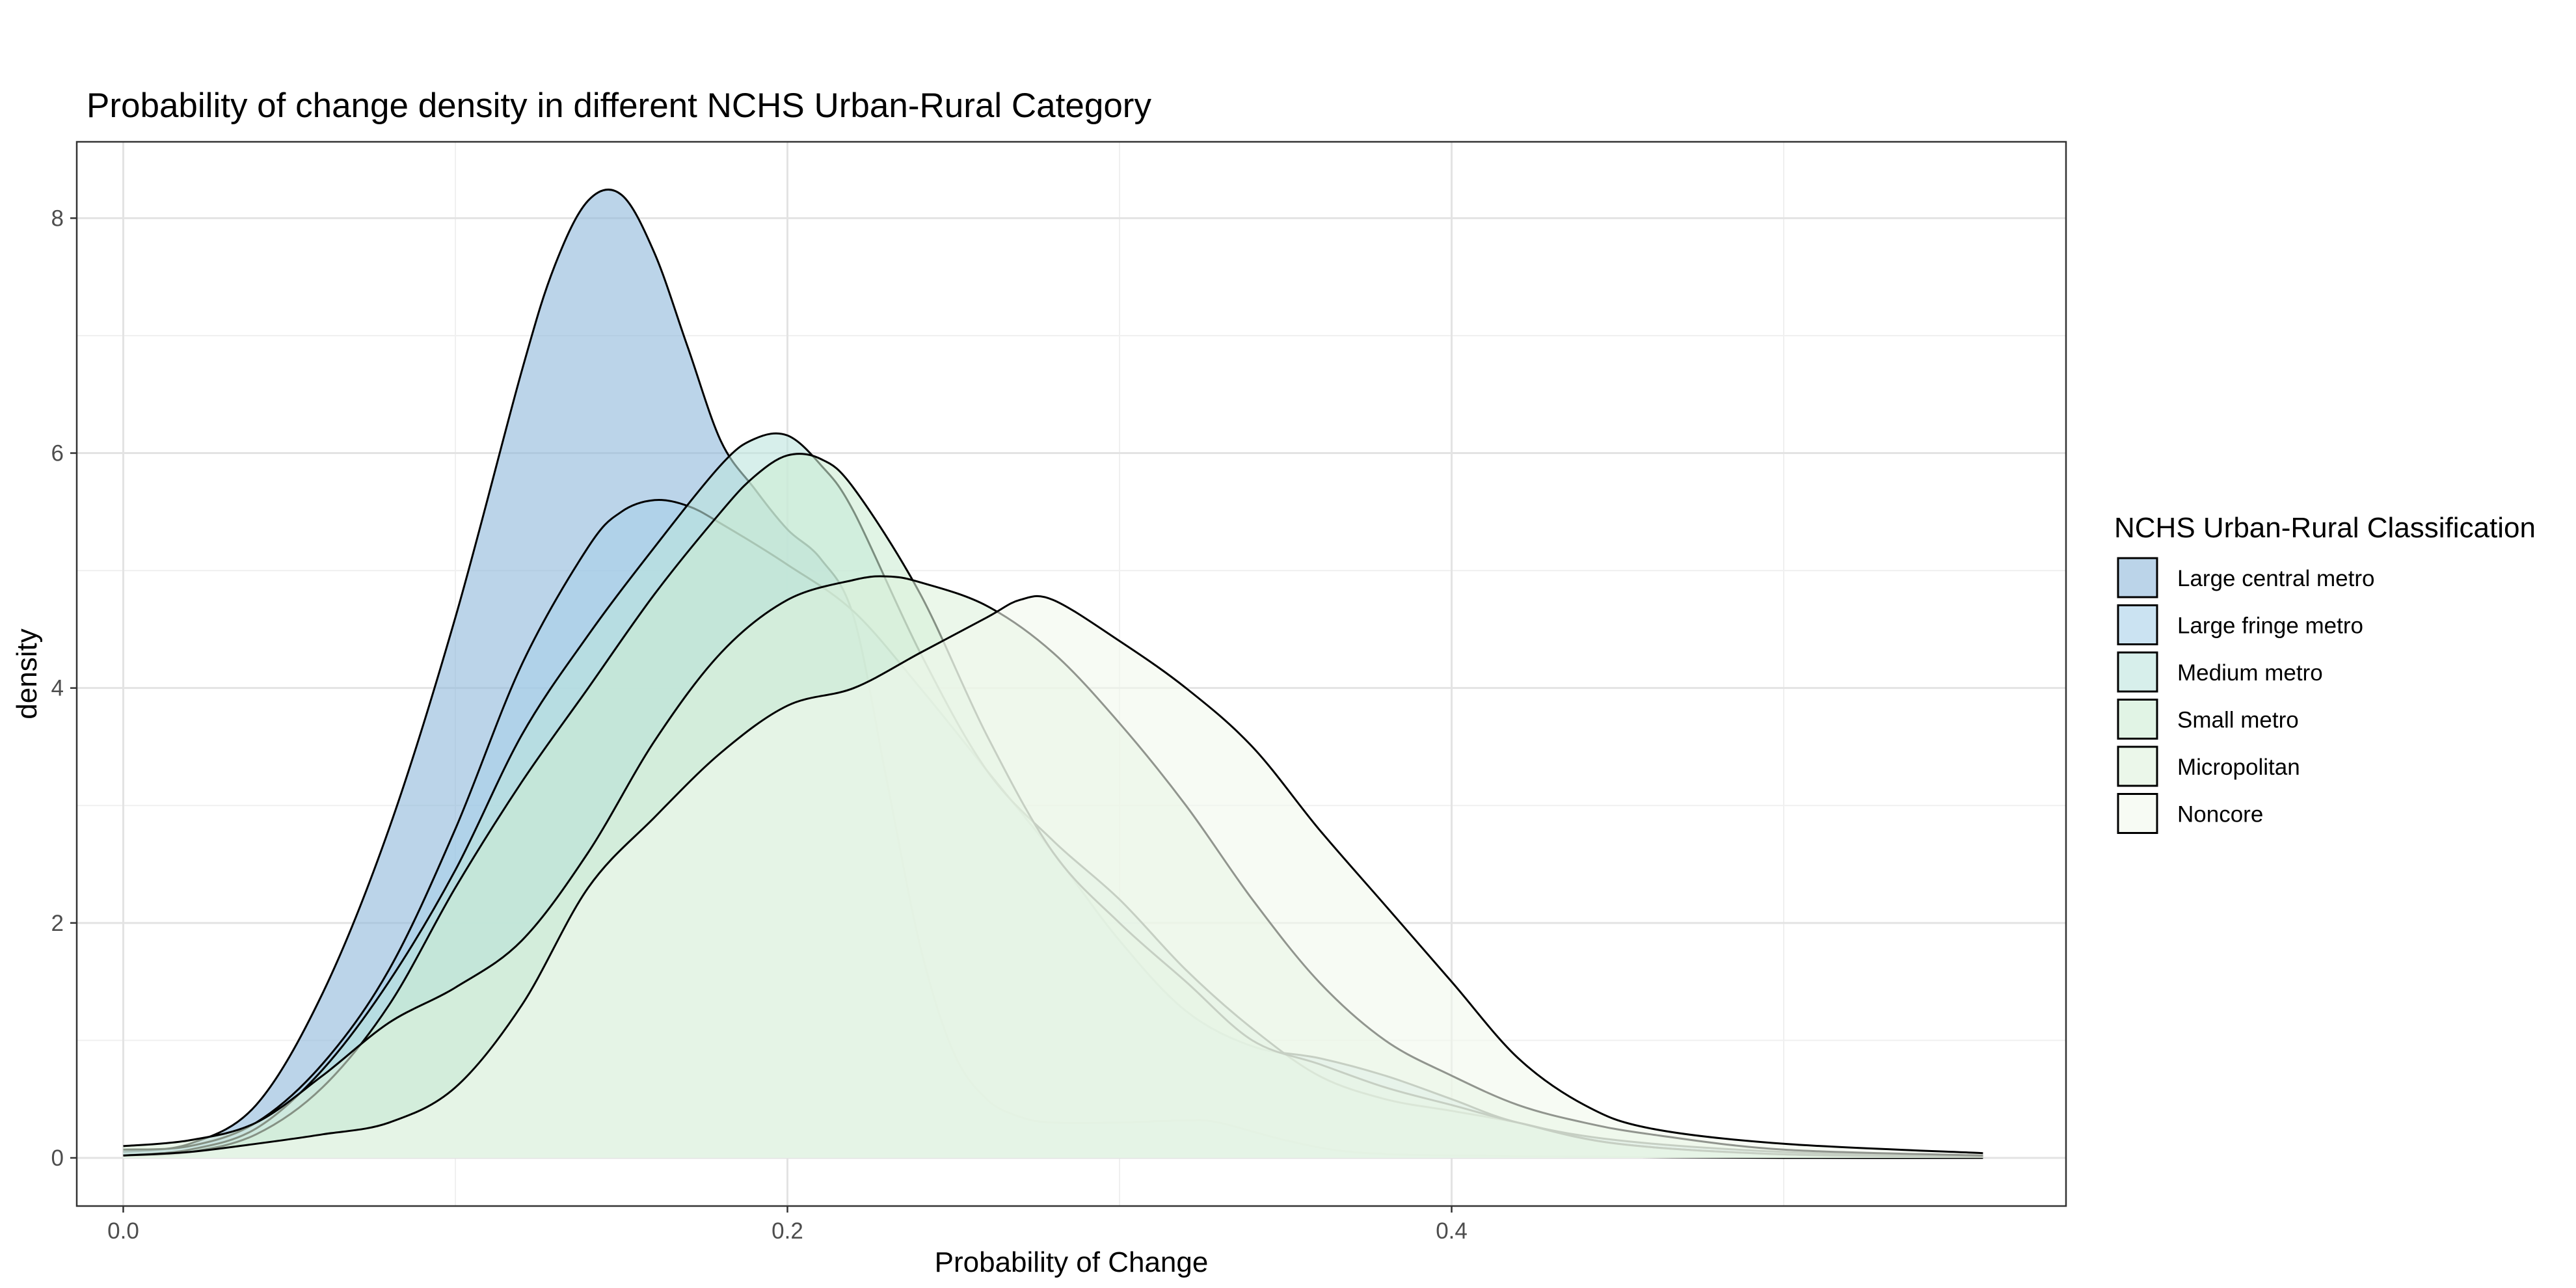  Describe the element at coordinates (1072, 1262) in the screenshot. I see `x-axis-label: Probability of Change` at that location.